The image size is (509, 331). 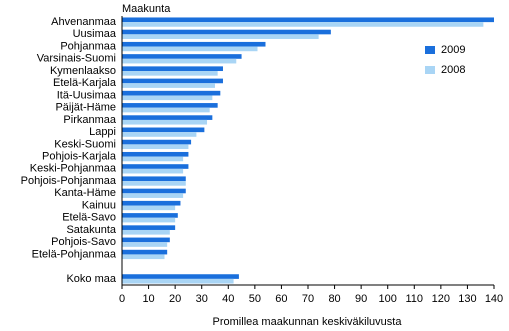 What do you see at coordinates (441, 299) in the screenshot?
I see `x-tick-label: 120` at bounding box center [441, 299].